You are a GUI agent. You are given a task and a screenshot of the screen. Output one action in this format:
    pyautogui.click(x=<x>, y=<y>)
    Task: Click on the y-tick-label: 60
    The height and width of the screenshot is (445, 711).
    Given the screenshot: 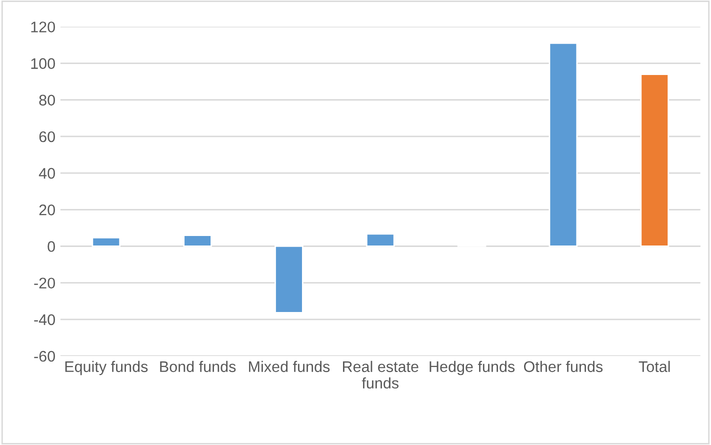 What is the action you would take?
    pyautogui.click(x=47, y=136)
    